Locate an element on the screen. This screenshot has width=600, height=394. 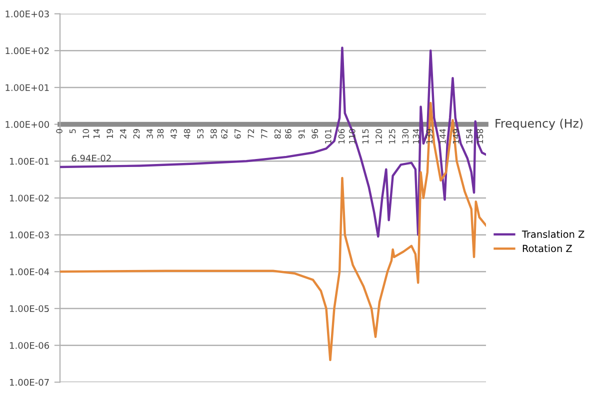
x-tick-label: 5 is located at coordinates (73, 131).